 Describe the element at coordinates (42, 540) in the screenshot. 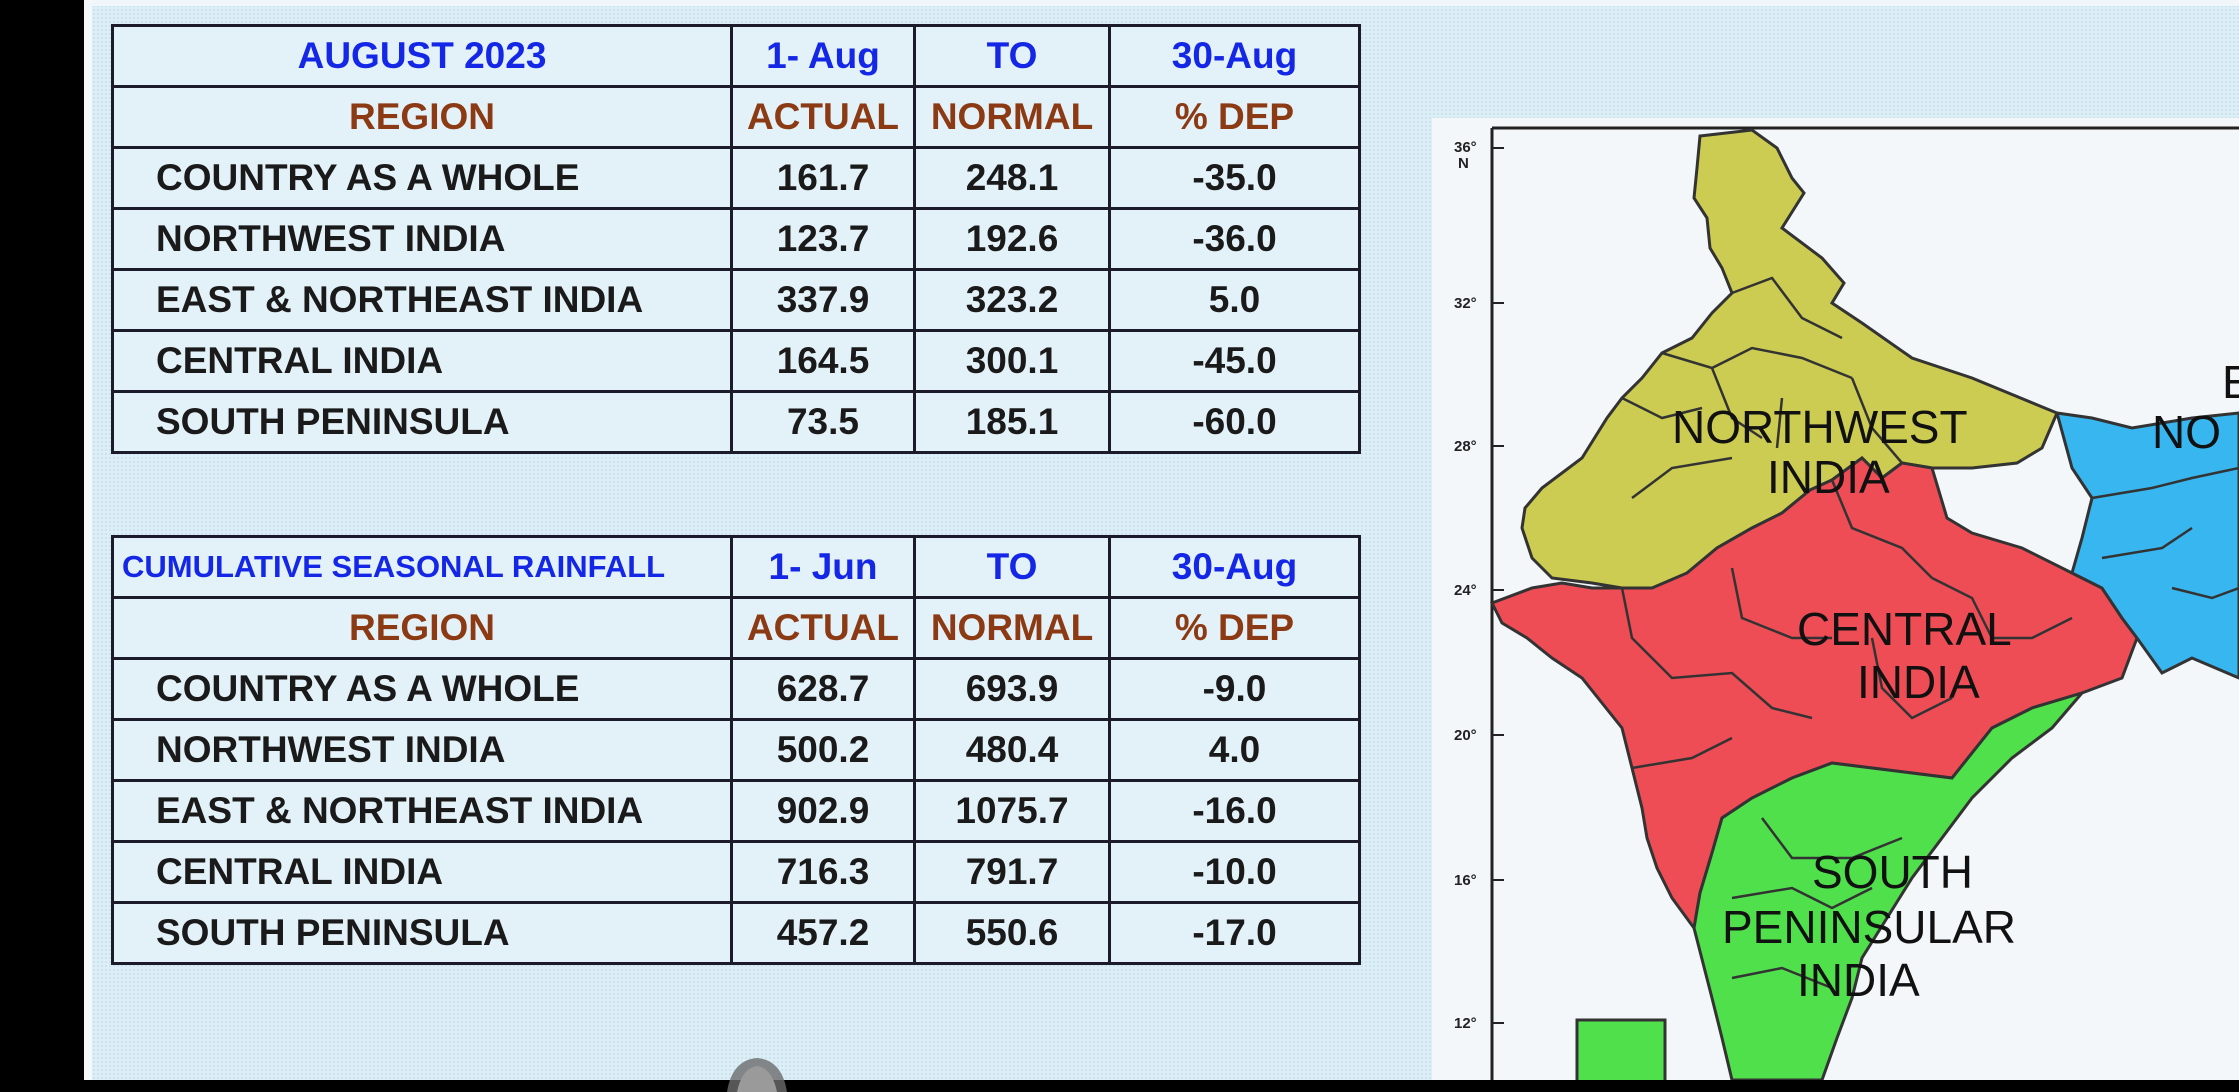

I see `left-black-bar` at that location.